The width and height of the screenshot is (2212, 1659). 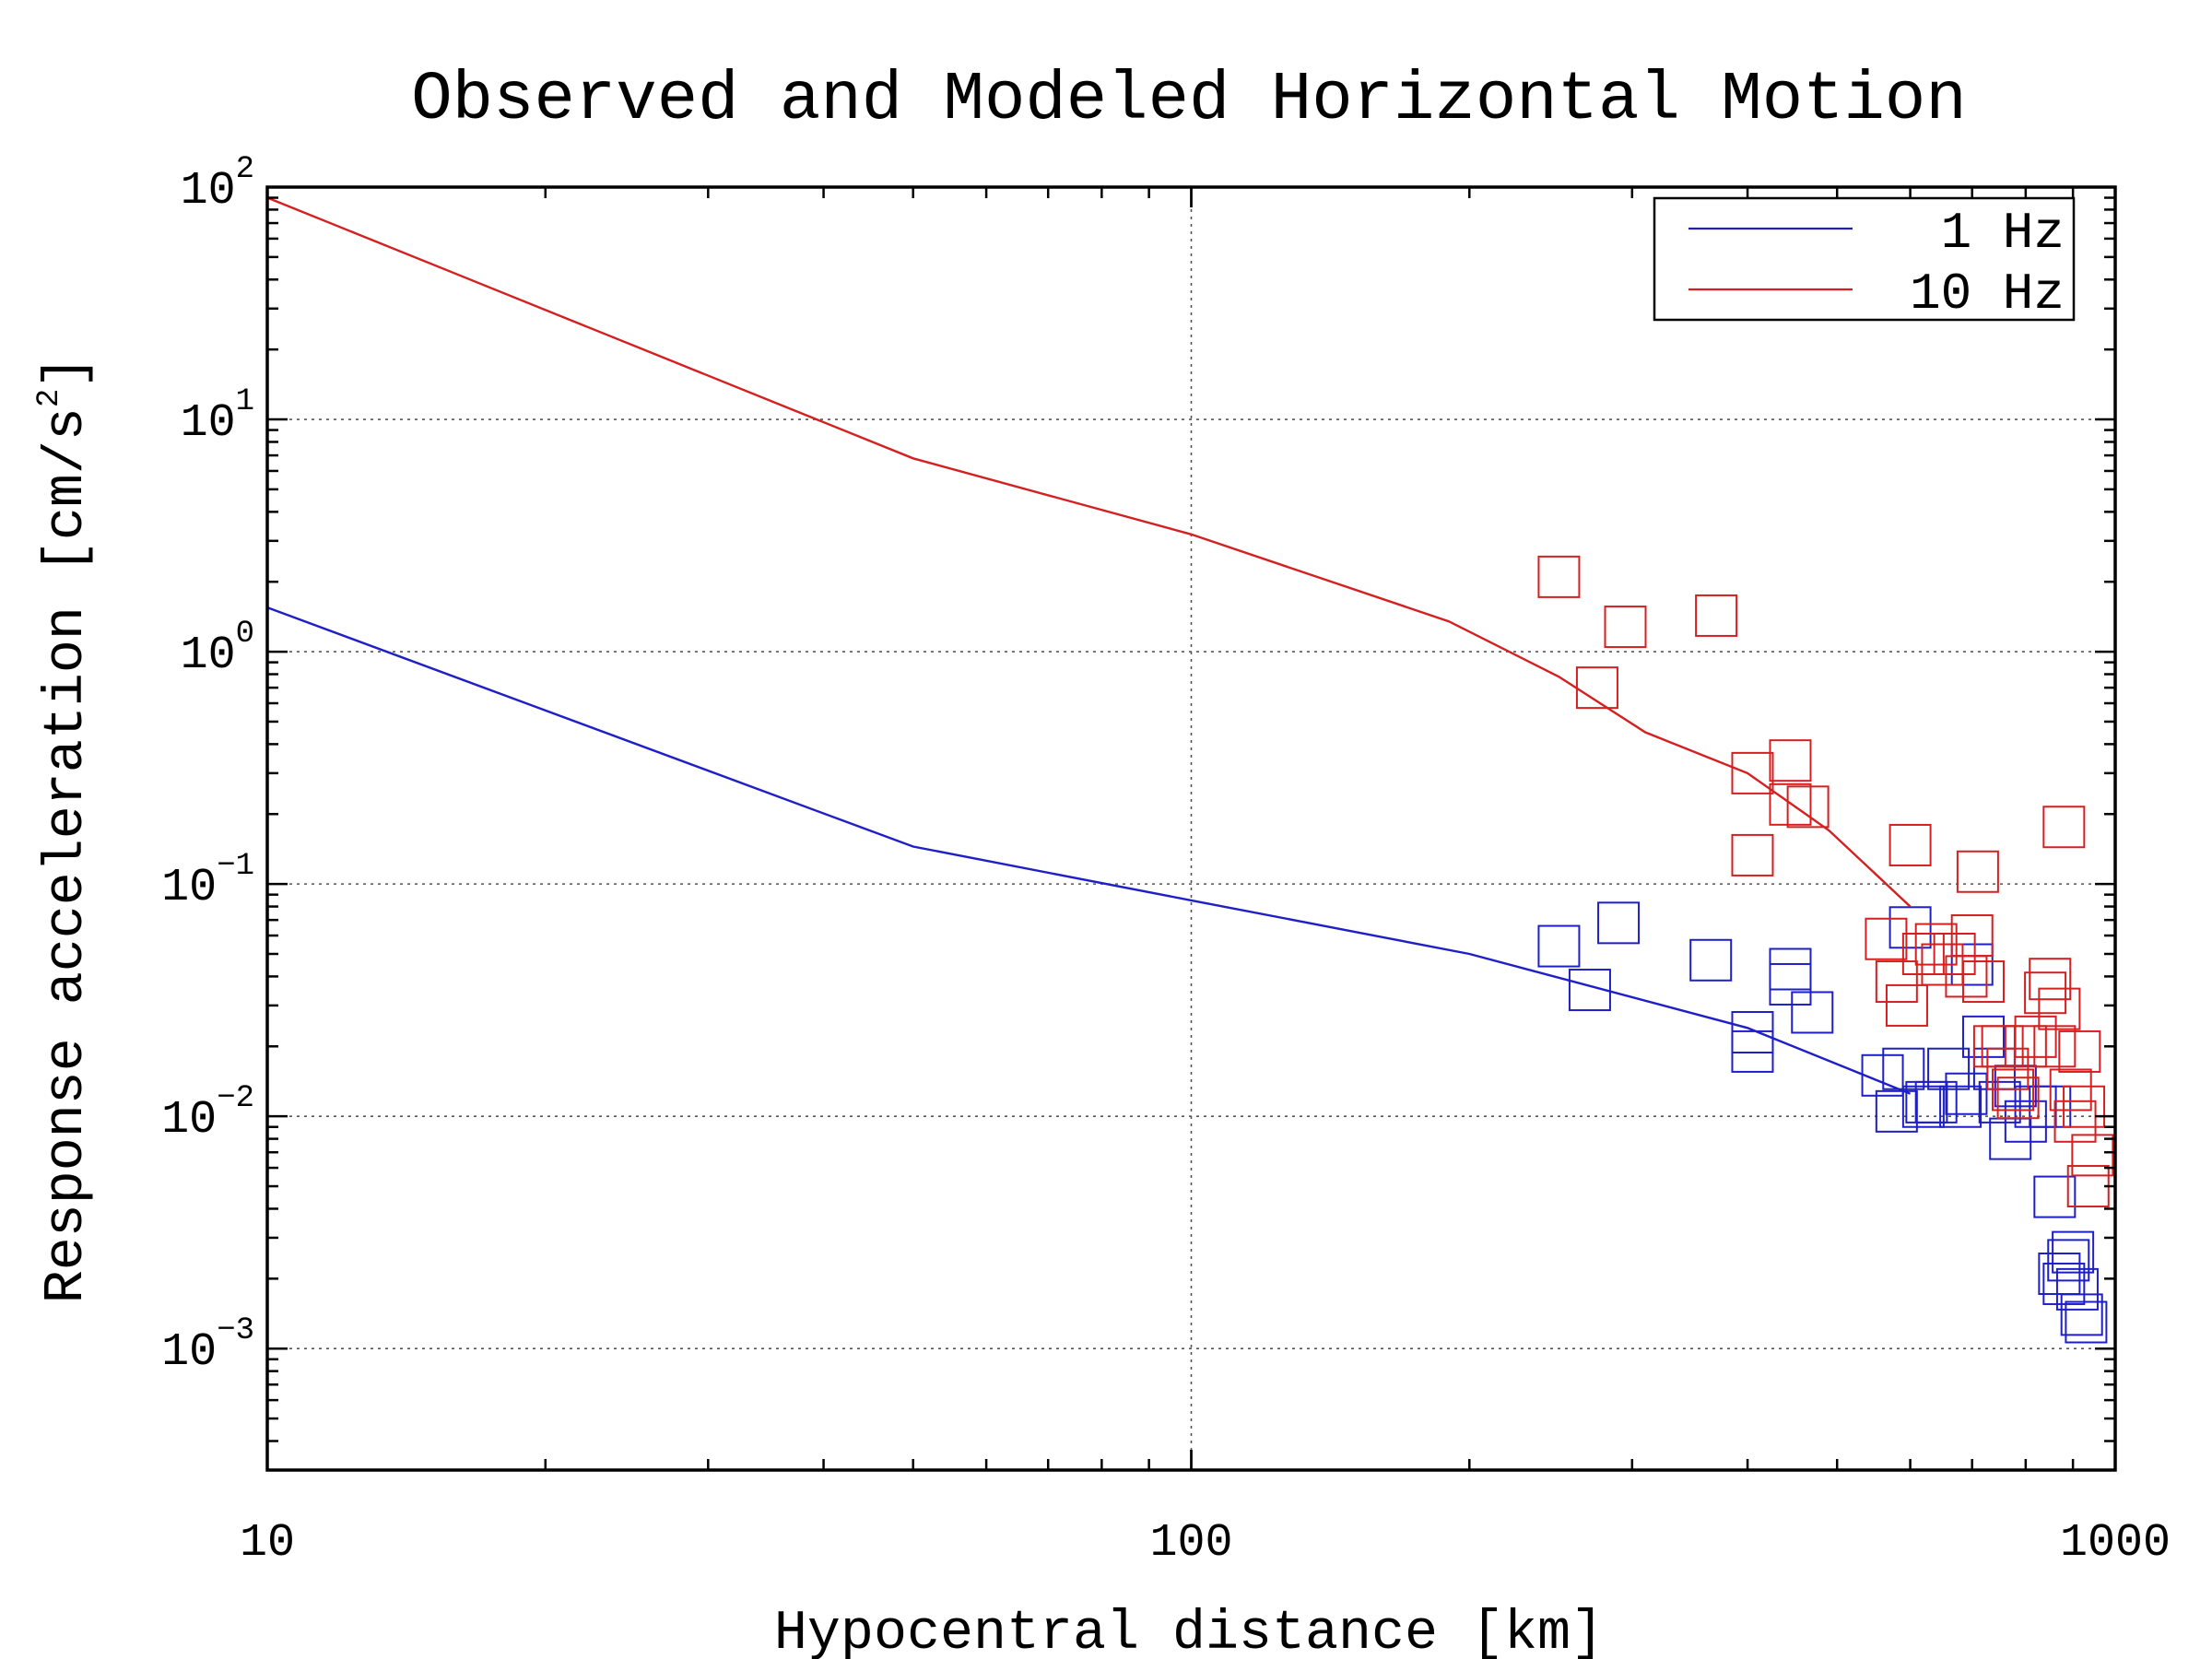 I want to click on legend-box, so click(x=1864, y=259).